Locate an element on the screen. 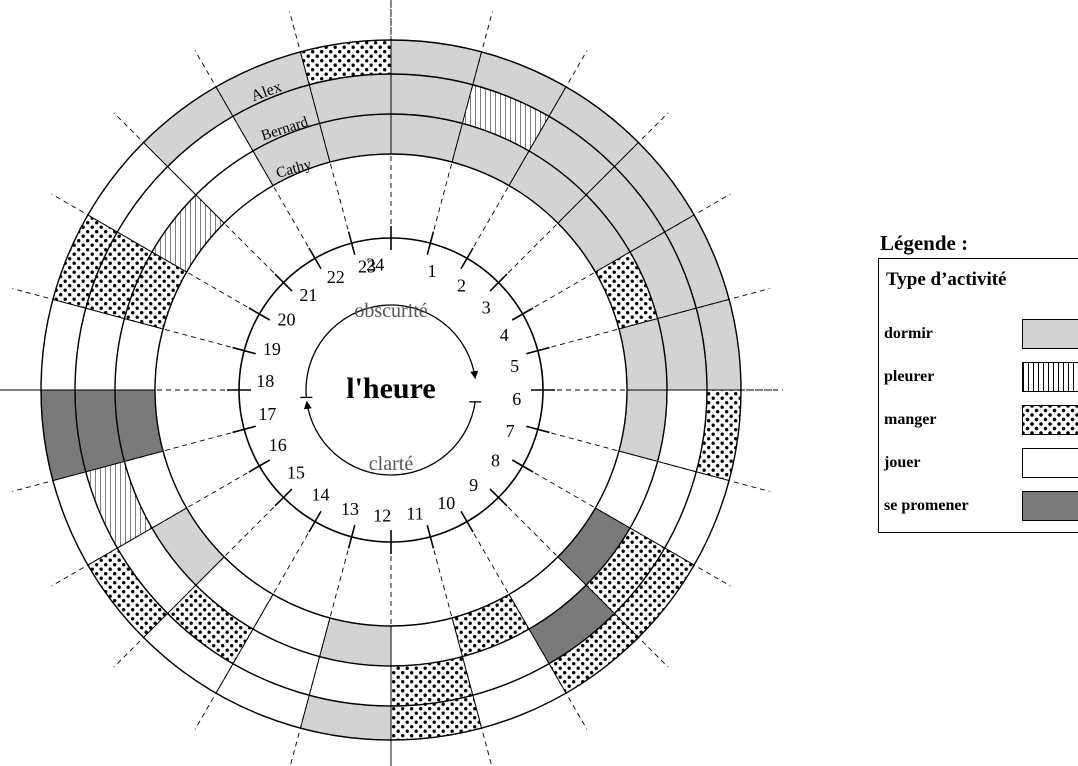 This screenshot has height=766, width=1078. legend-swatch-pleurer is located at coordinates (1050, 377).